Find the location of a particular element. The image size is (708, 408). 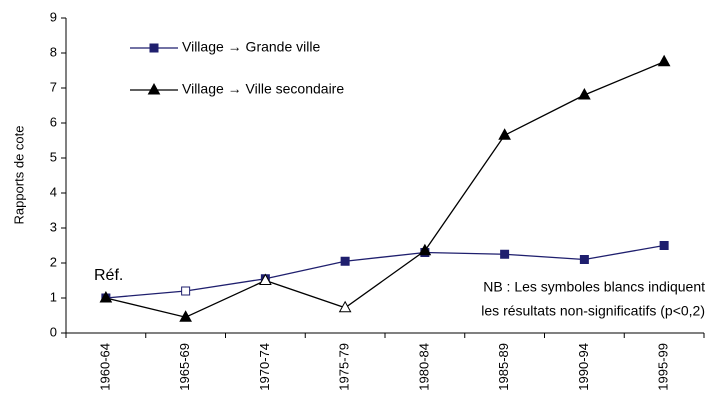

x-tick-label: 1990-94 is located at coordinates (583, 367).